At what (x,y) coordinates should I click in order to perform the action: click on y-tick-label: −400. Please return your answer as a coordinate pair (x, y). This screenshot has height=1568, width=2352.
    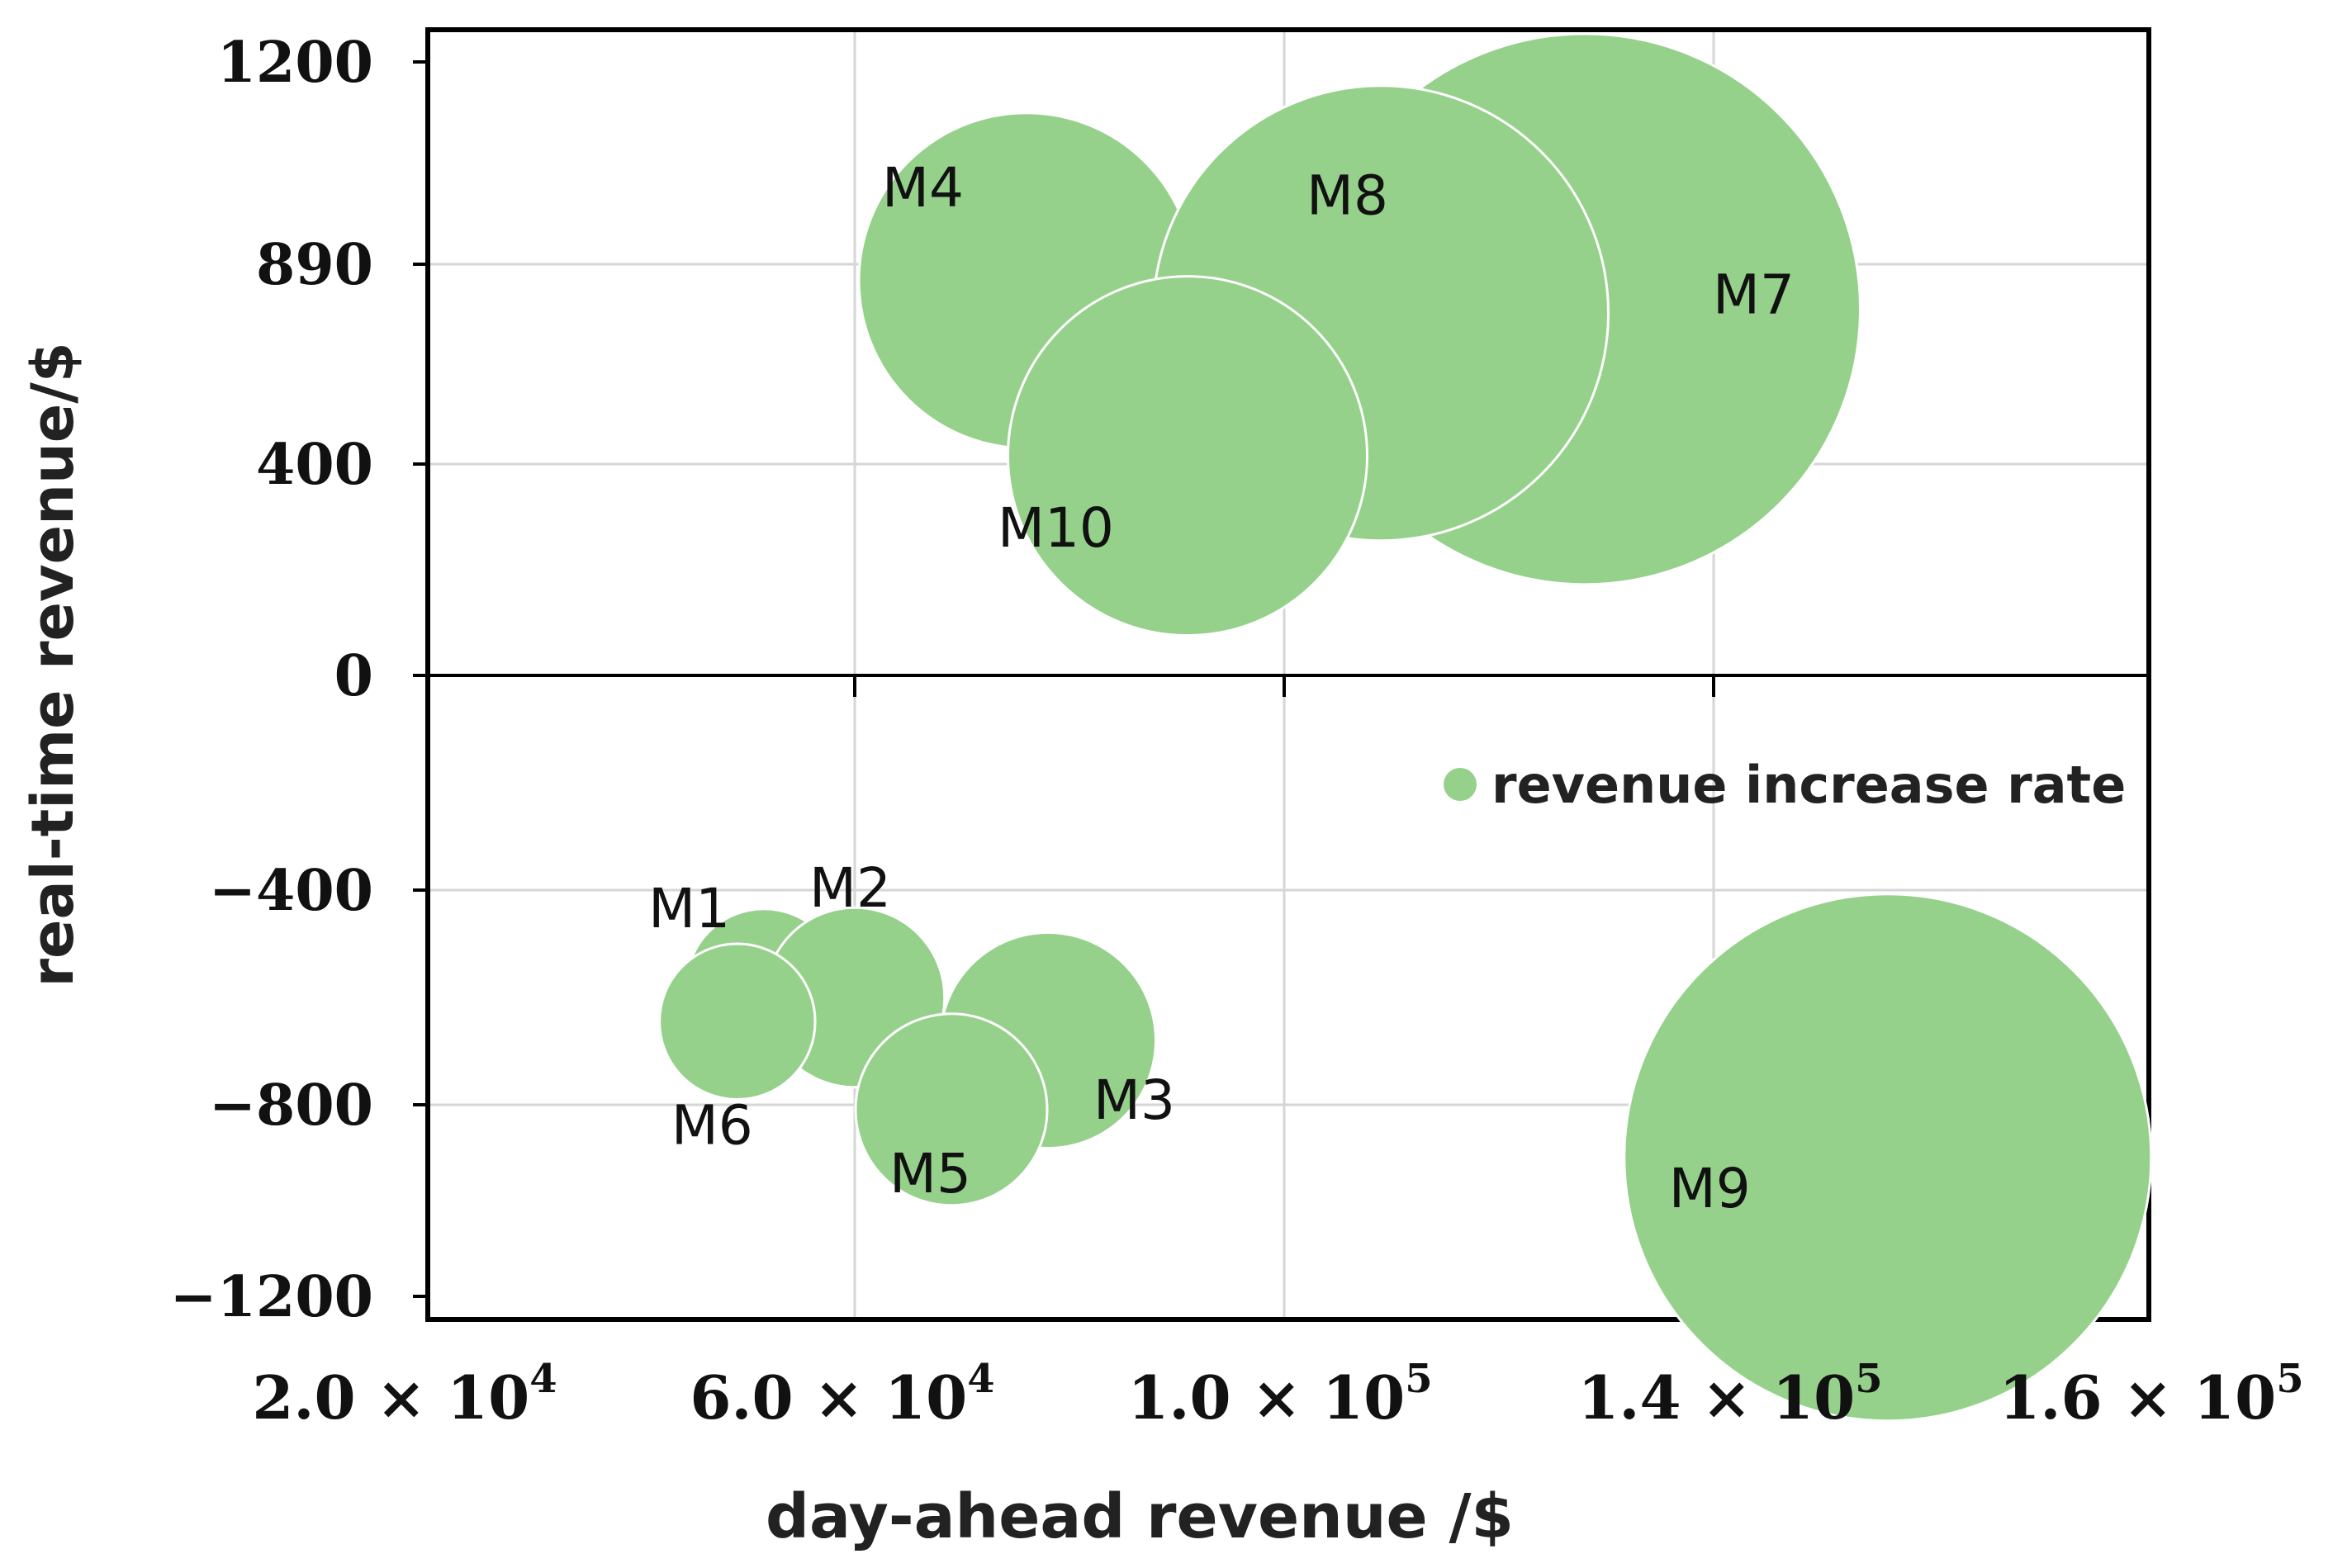
    Looking at the image, I should click on (291, 891).